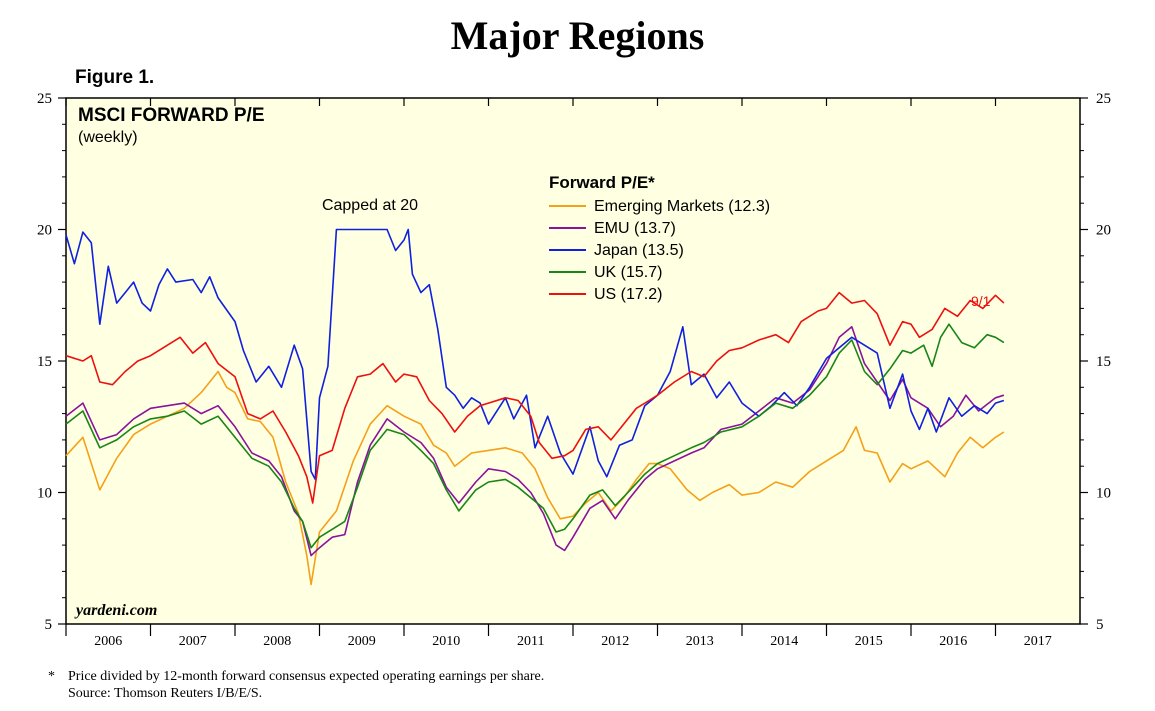 This screenshot has height=711, width=1155. Describe the element at coordinates (1103, 231) in the screenshot. I see `y-tick-label-right: 20` at that location.